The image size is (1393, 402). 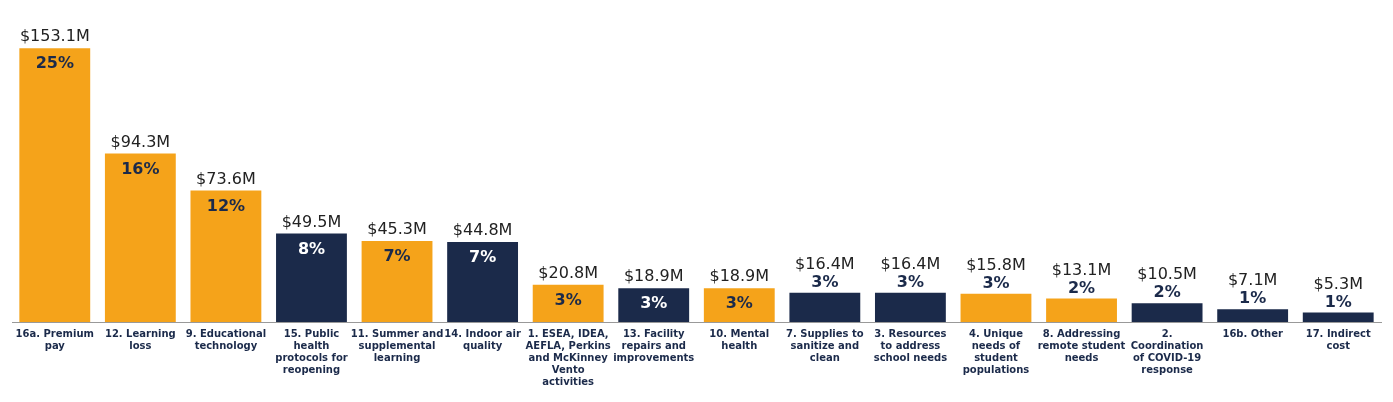 What do you see at coordinates (54, 36) in the screenshot?
I see `data-label: $153.1M` at bounding box center [54, 36].